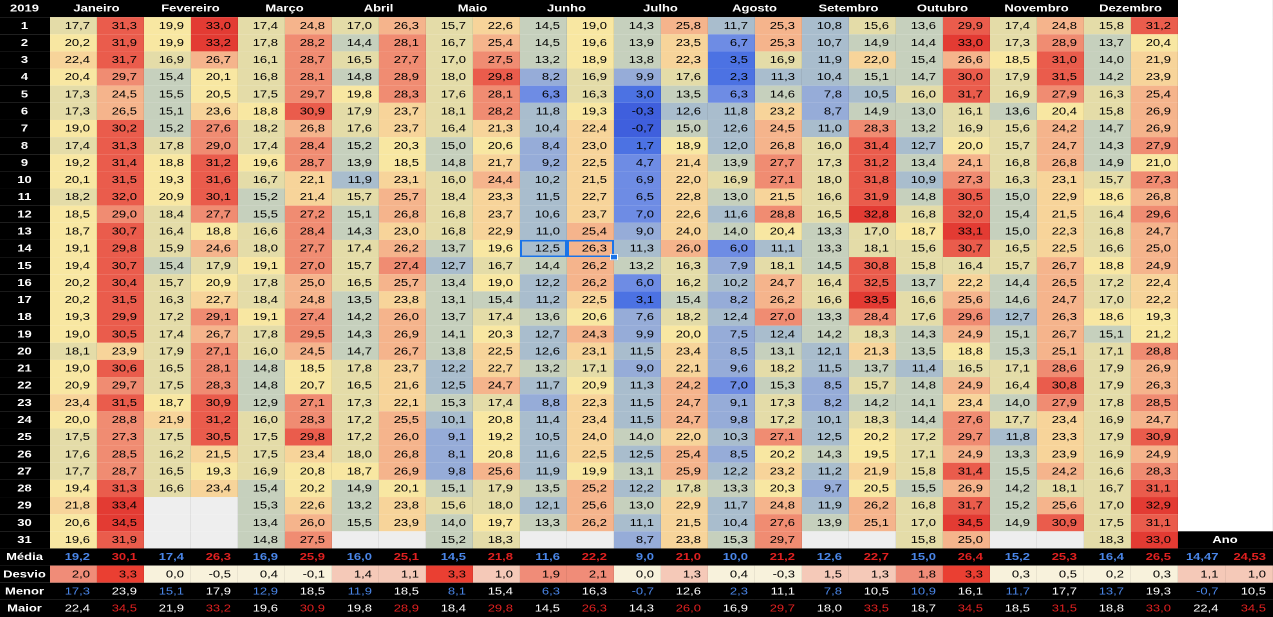  I want to click on max-temp-cell: 30,1, so click(214, 197).